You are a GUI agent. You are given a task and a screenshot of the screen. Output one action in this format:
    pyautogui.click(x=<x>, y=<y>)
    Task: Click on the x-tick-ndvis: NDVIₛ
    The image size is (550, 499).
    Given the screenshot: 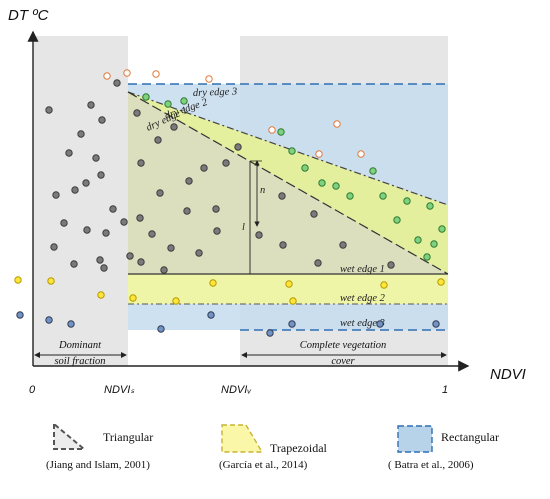 What is the action you would take?
    pyautogui.click(x=119, y=390)
    